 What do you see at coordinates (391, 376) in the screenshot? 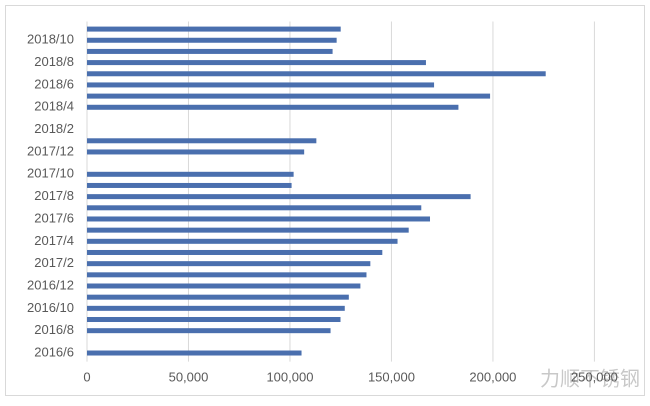
I see `x-tick-label: 150,000` at bounding box center [391, 376].